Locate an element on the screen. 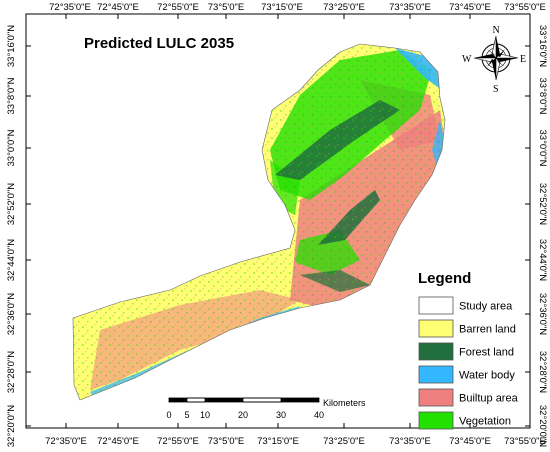  left-tick-label: 33°8'0"N is located at coordinates (11, 95).